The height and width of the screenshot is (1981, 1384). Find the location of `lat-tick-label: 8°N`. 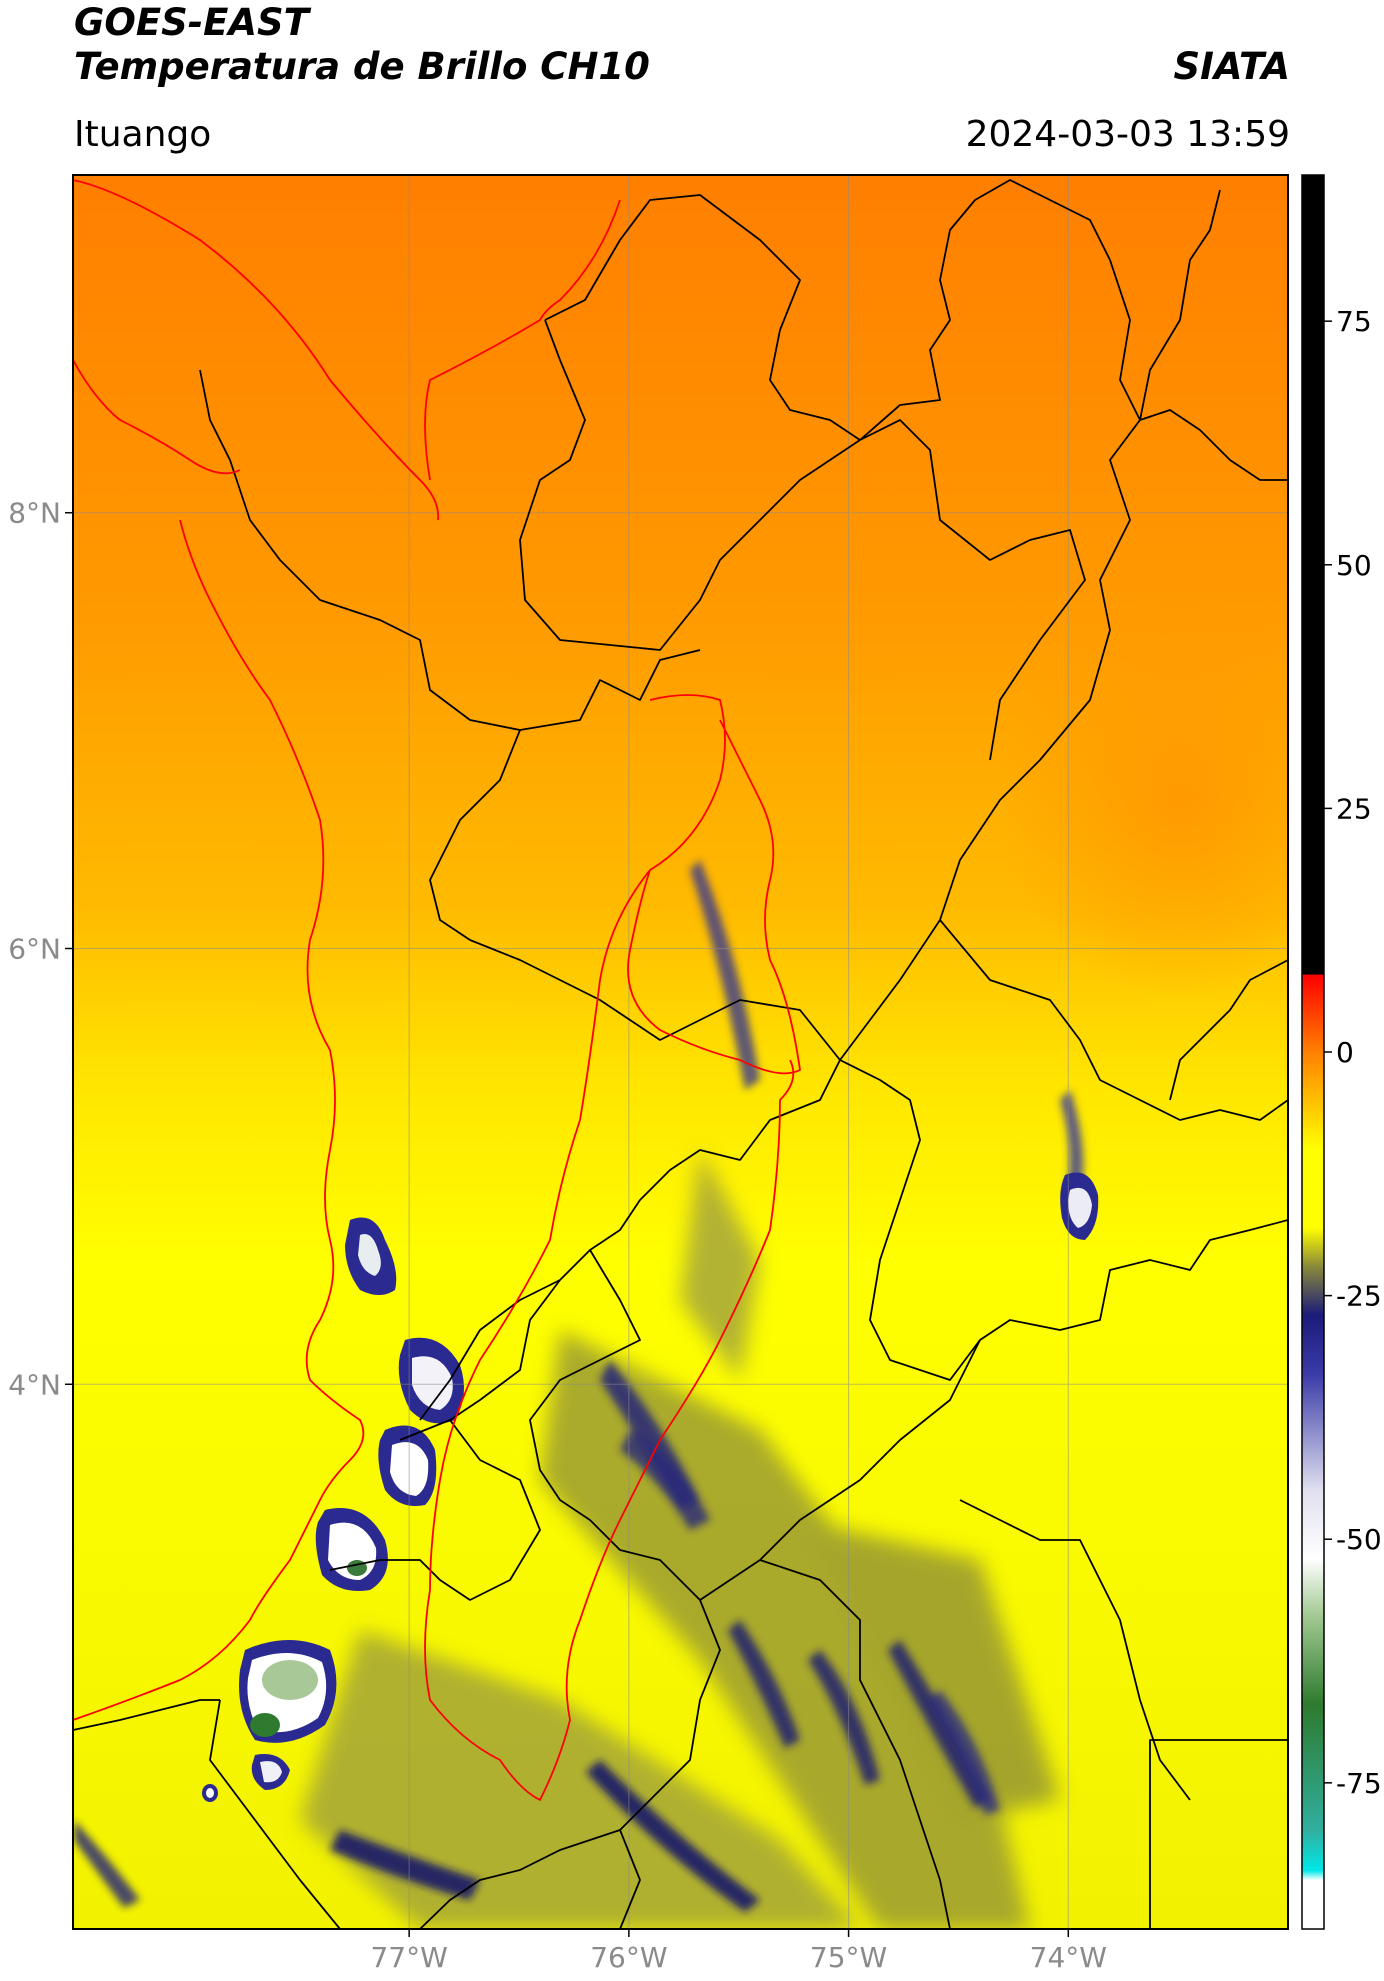

lat-tick-label: 8°N is located at coordinates (34, 513).